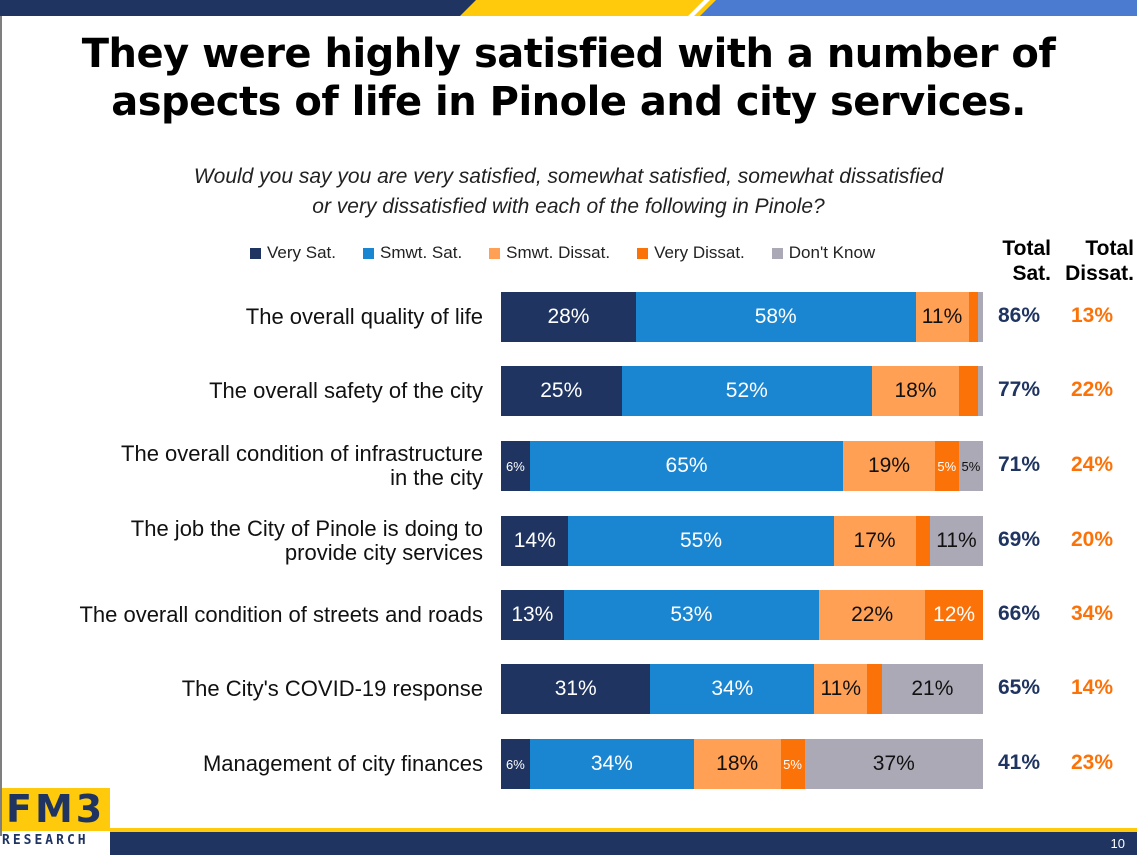  I want to click on data-label: 19%, so click(888, 465).